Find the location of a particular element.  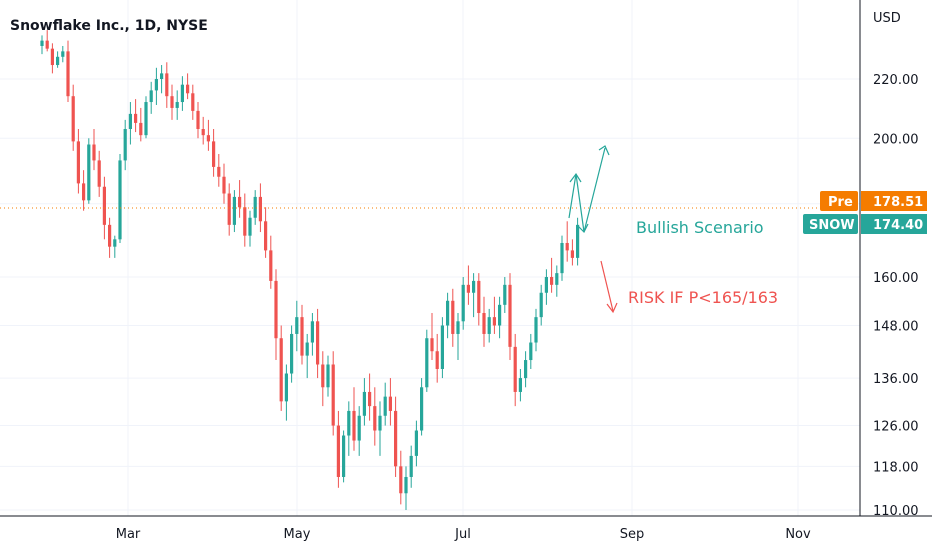

time-tick-label: Nov is located at coordinates (798, 534).